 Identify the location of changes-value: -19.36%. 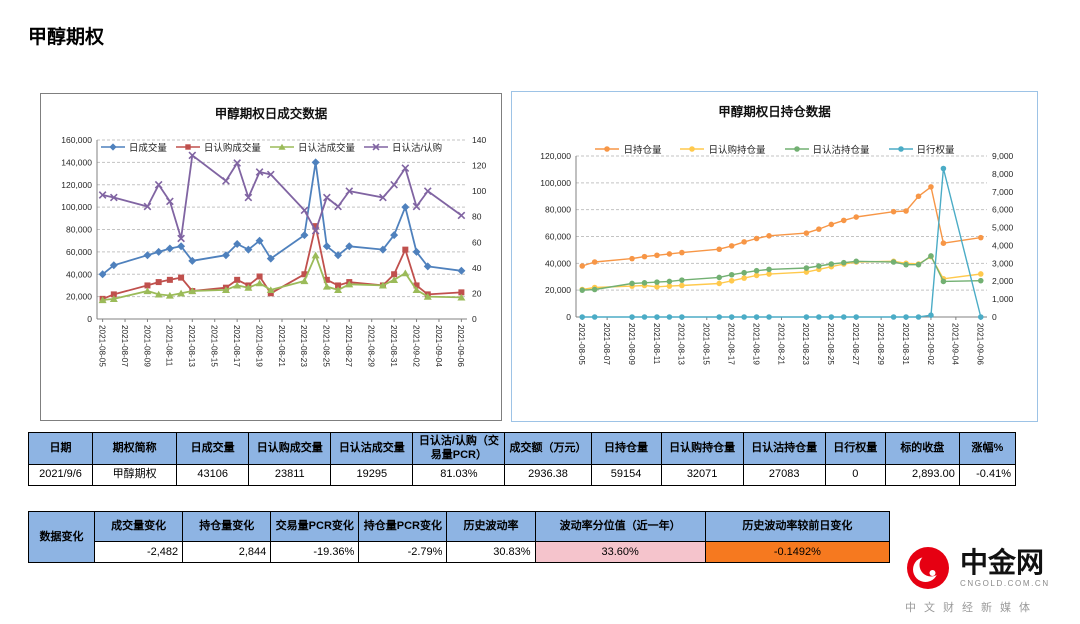
(315, 552).